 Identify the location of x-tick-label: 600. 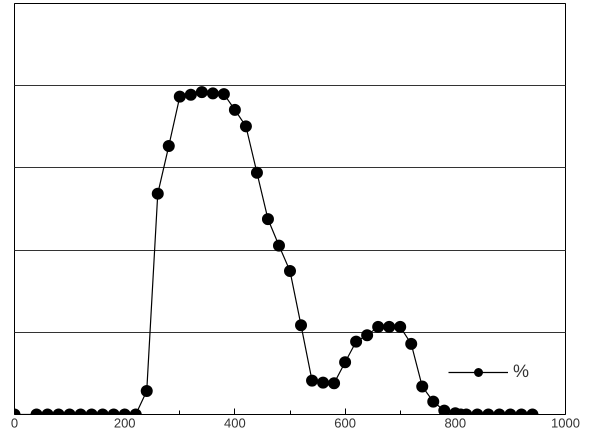
(345, 423).